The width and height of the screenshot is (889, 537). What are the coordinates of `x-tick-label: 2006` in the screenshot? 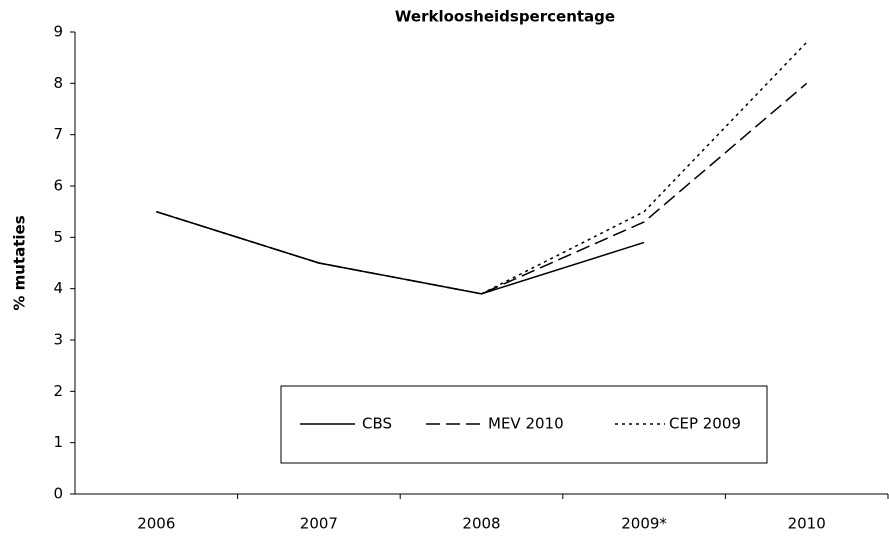 It's located at (156, 524).